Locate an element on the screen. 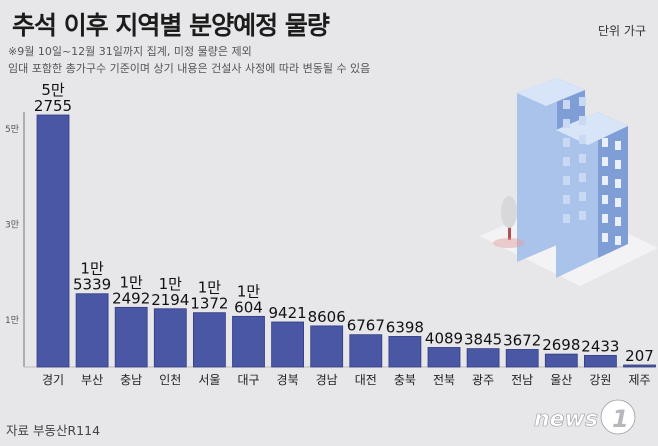 This screenshot has height=446, width=658. value-label: 3845 is located at coordinates (483, 340).